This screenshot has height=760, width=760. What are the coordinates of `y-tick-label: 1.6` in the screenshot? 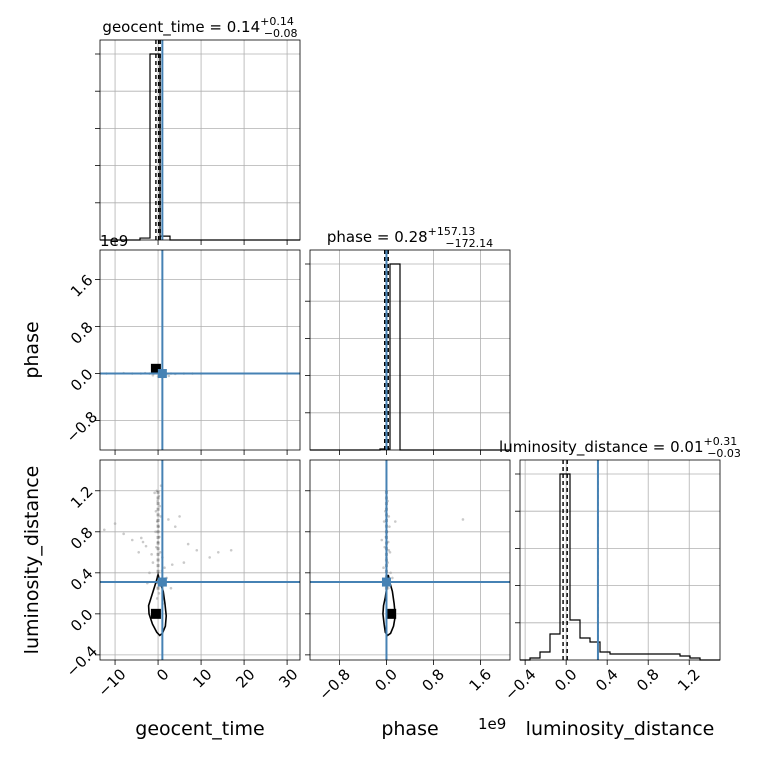 It's located at (82, 286).